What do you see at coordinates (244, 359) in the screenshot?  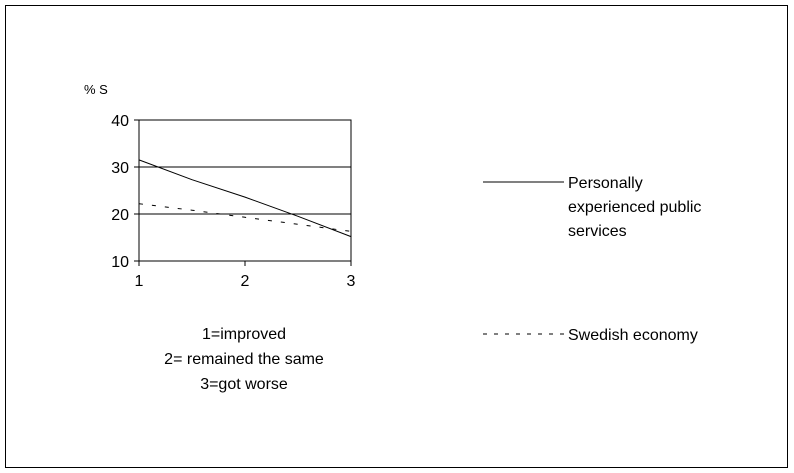 I see `x-caption-line-2: 2= remained the same` at bounding box center [244, 359].